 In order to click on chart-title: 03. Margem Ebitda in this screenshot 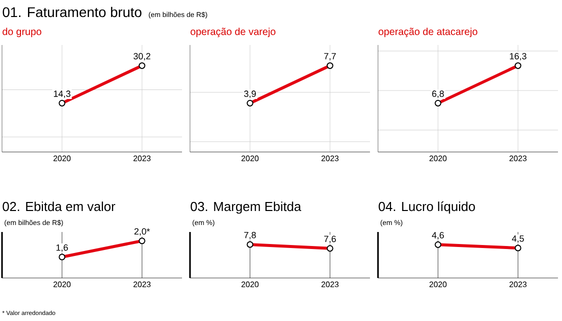, I will do `click(246, 208)`.